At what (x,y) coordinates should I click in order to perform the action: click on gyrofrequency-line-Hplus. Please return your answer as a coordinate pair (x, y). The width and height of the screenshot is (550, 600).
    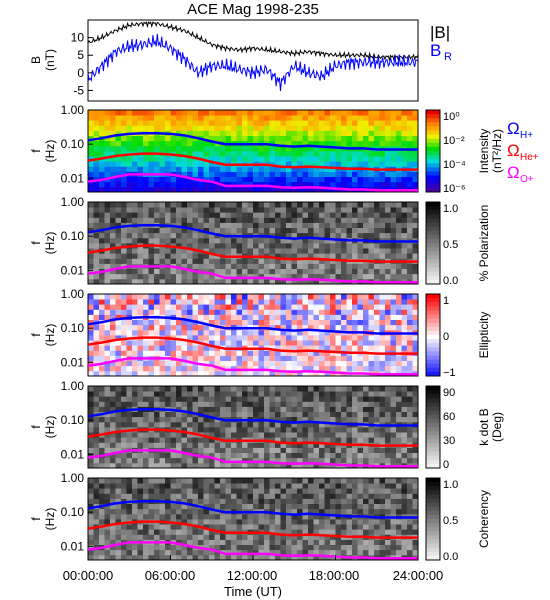
    Looking at the image, I should click on (252, 509).